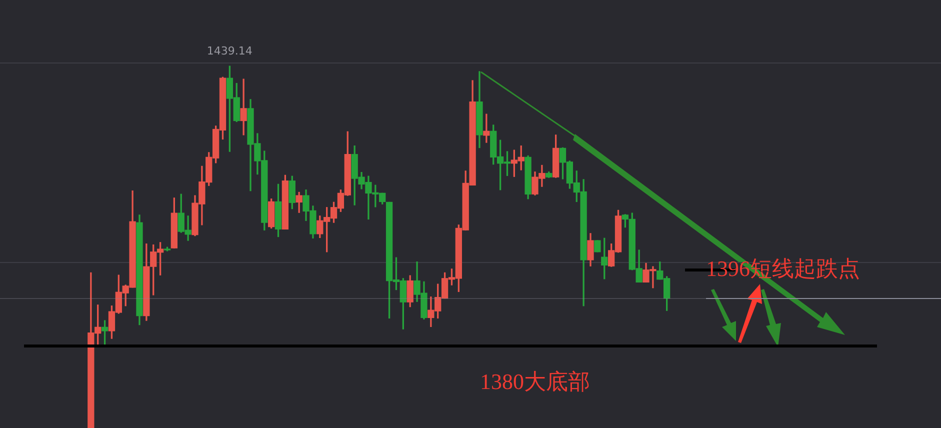 The image size is (941, 428). Describe the element at coordinates (783, 268) in the screenshot. I see `ref-line-label: 1396短线起跌点` at that location.